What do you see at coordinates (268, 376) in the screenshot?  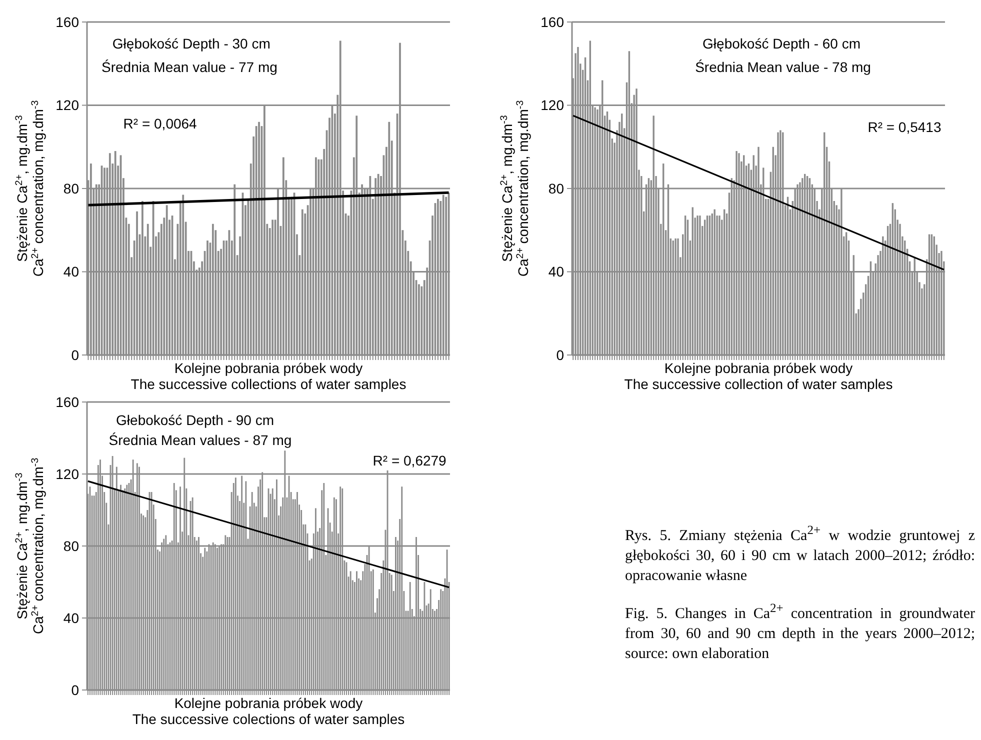 I see `x-axis-title: Kolejne pobrania próbek wody The successive collections of water samples` at bounding box center [268, 376].